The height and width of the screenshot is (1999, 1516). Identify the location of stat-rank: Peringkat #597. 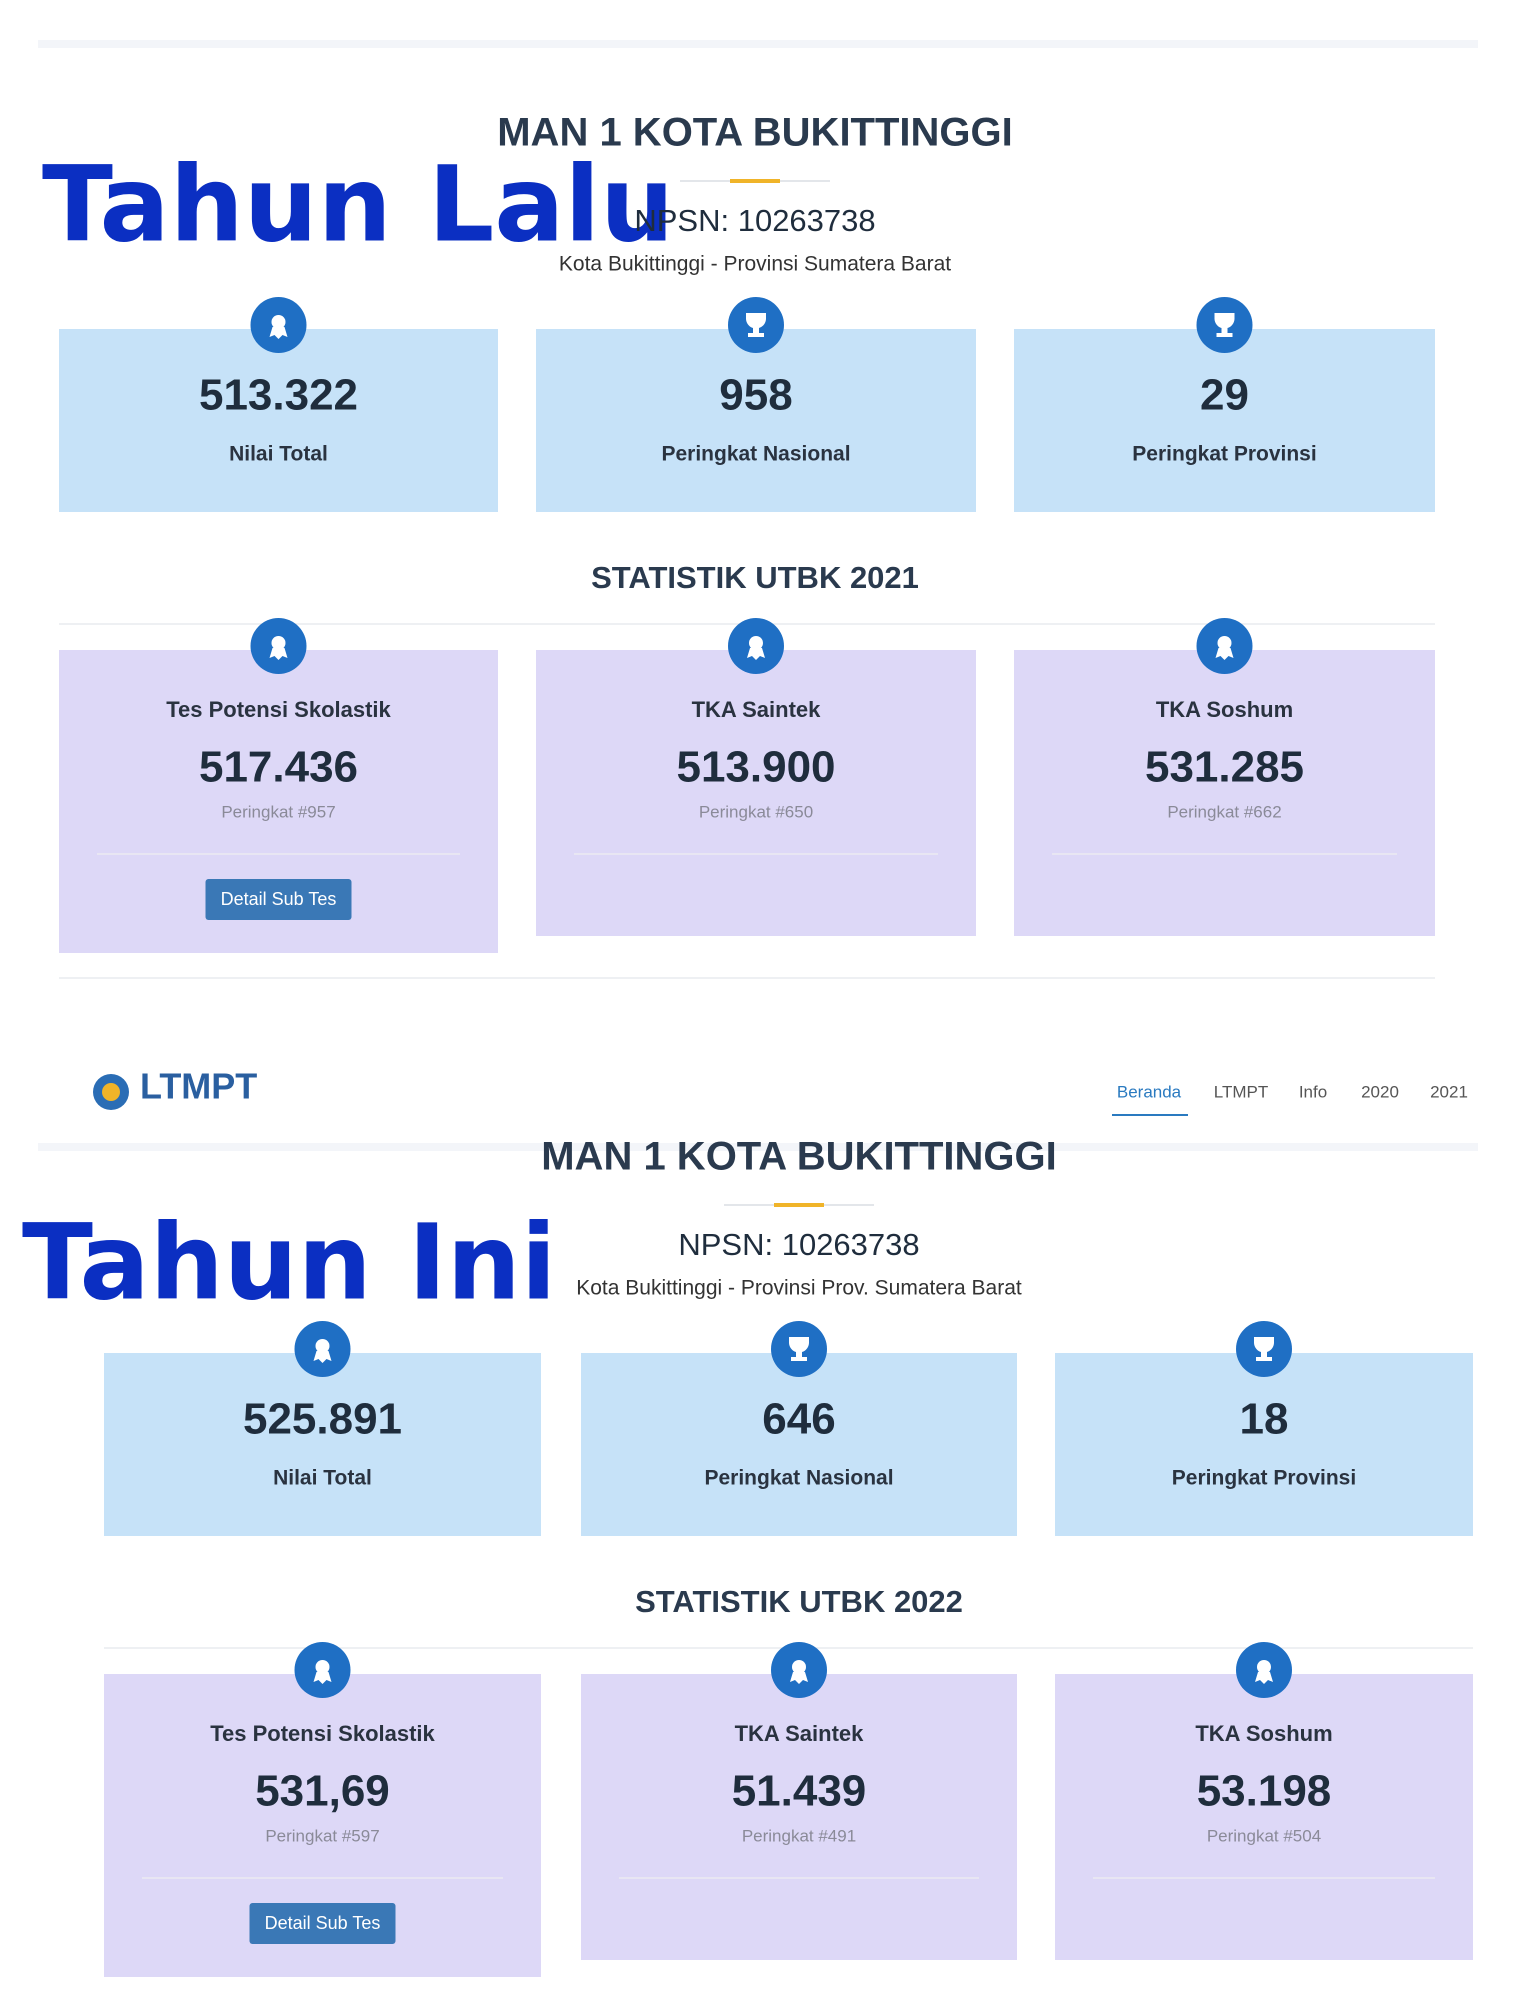
(322, 1835).